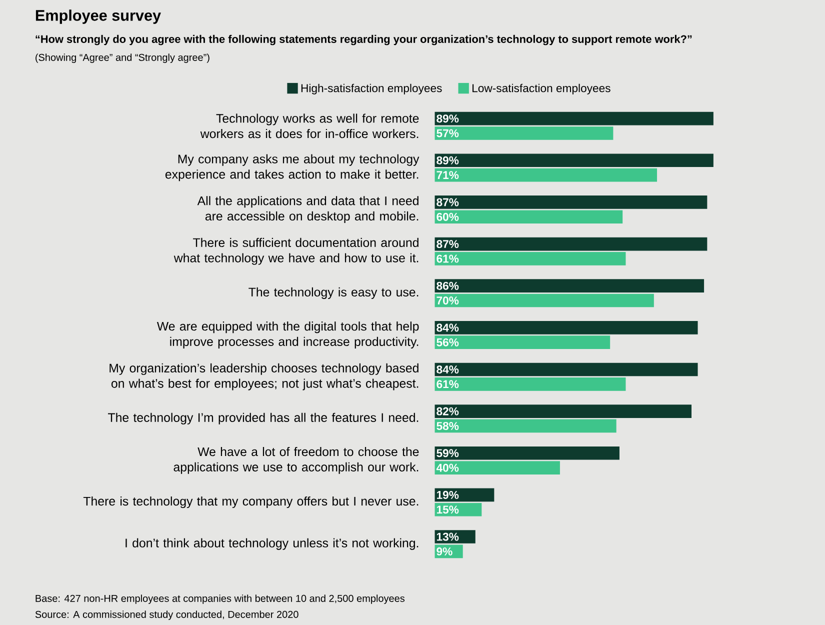 The height and width of the screenshot is (625, 825). What do you see at coordinates (364, 40) in the screenshot?
I see `chart-subtitle: “How strongly do you agree with the following statements regarding your organization’s technology to support remote work?”` at bounding box center [364, 40].